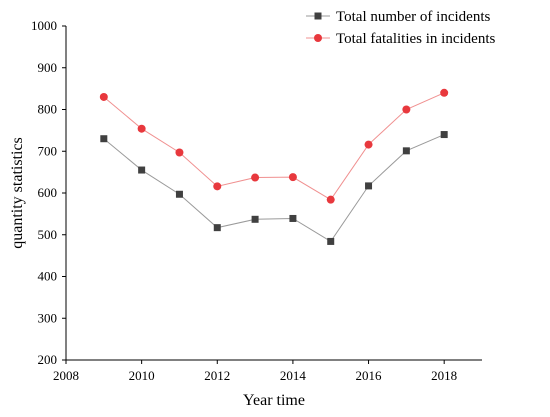 This screenshot has width=550, height=417. Describe the element at coordinates (66, 375) in the screenshot. I see `x-tick-label: 2008` at that location.